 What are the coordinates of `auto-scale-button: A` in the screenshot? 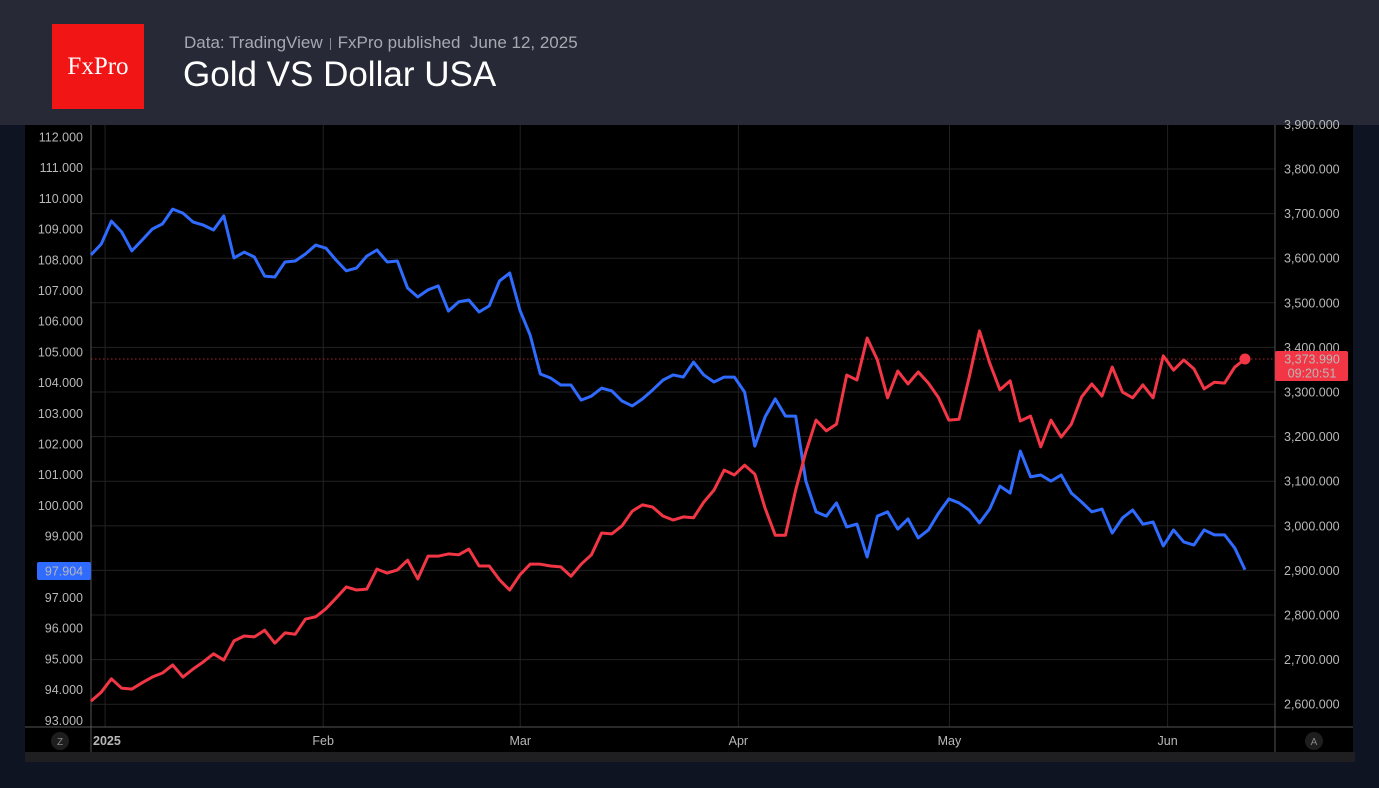 It's located at (1314, 741).